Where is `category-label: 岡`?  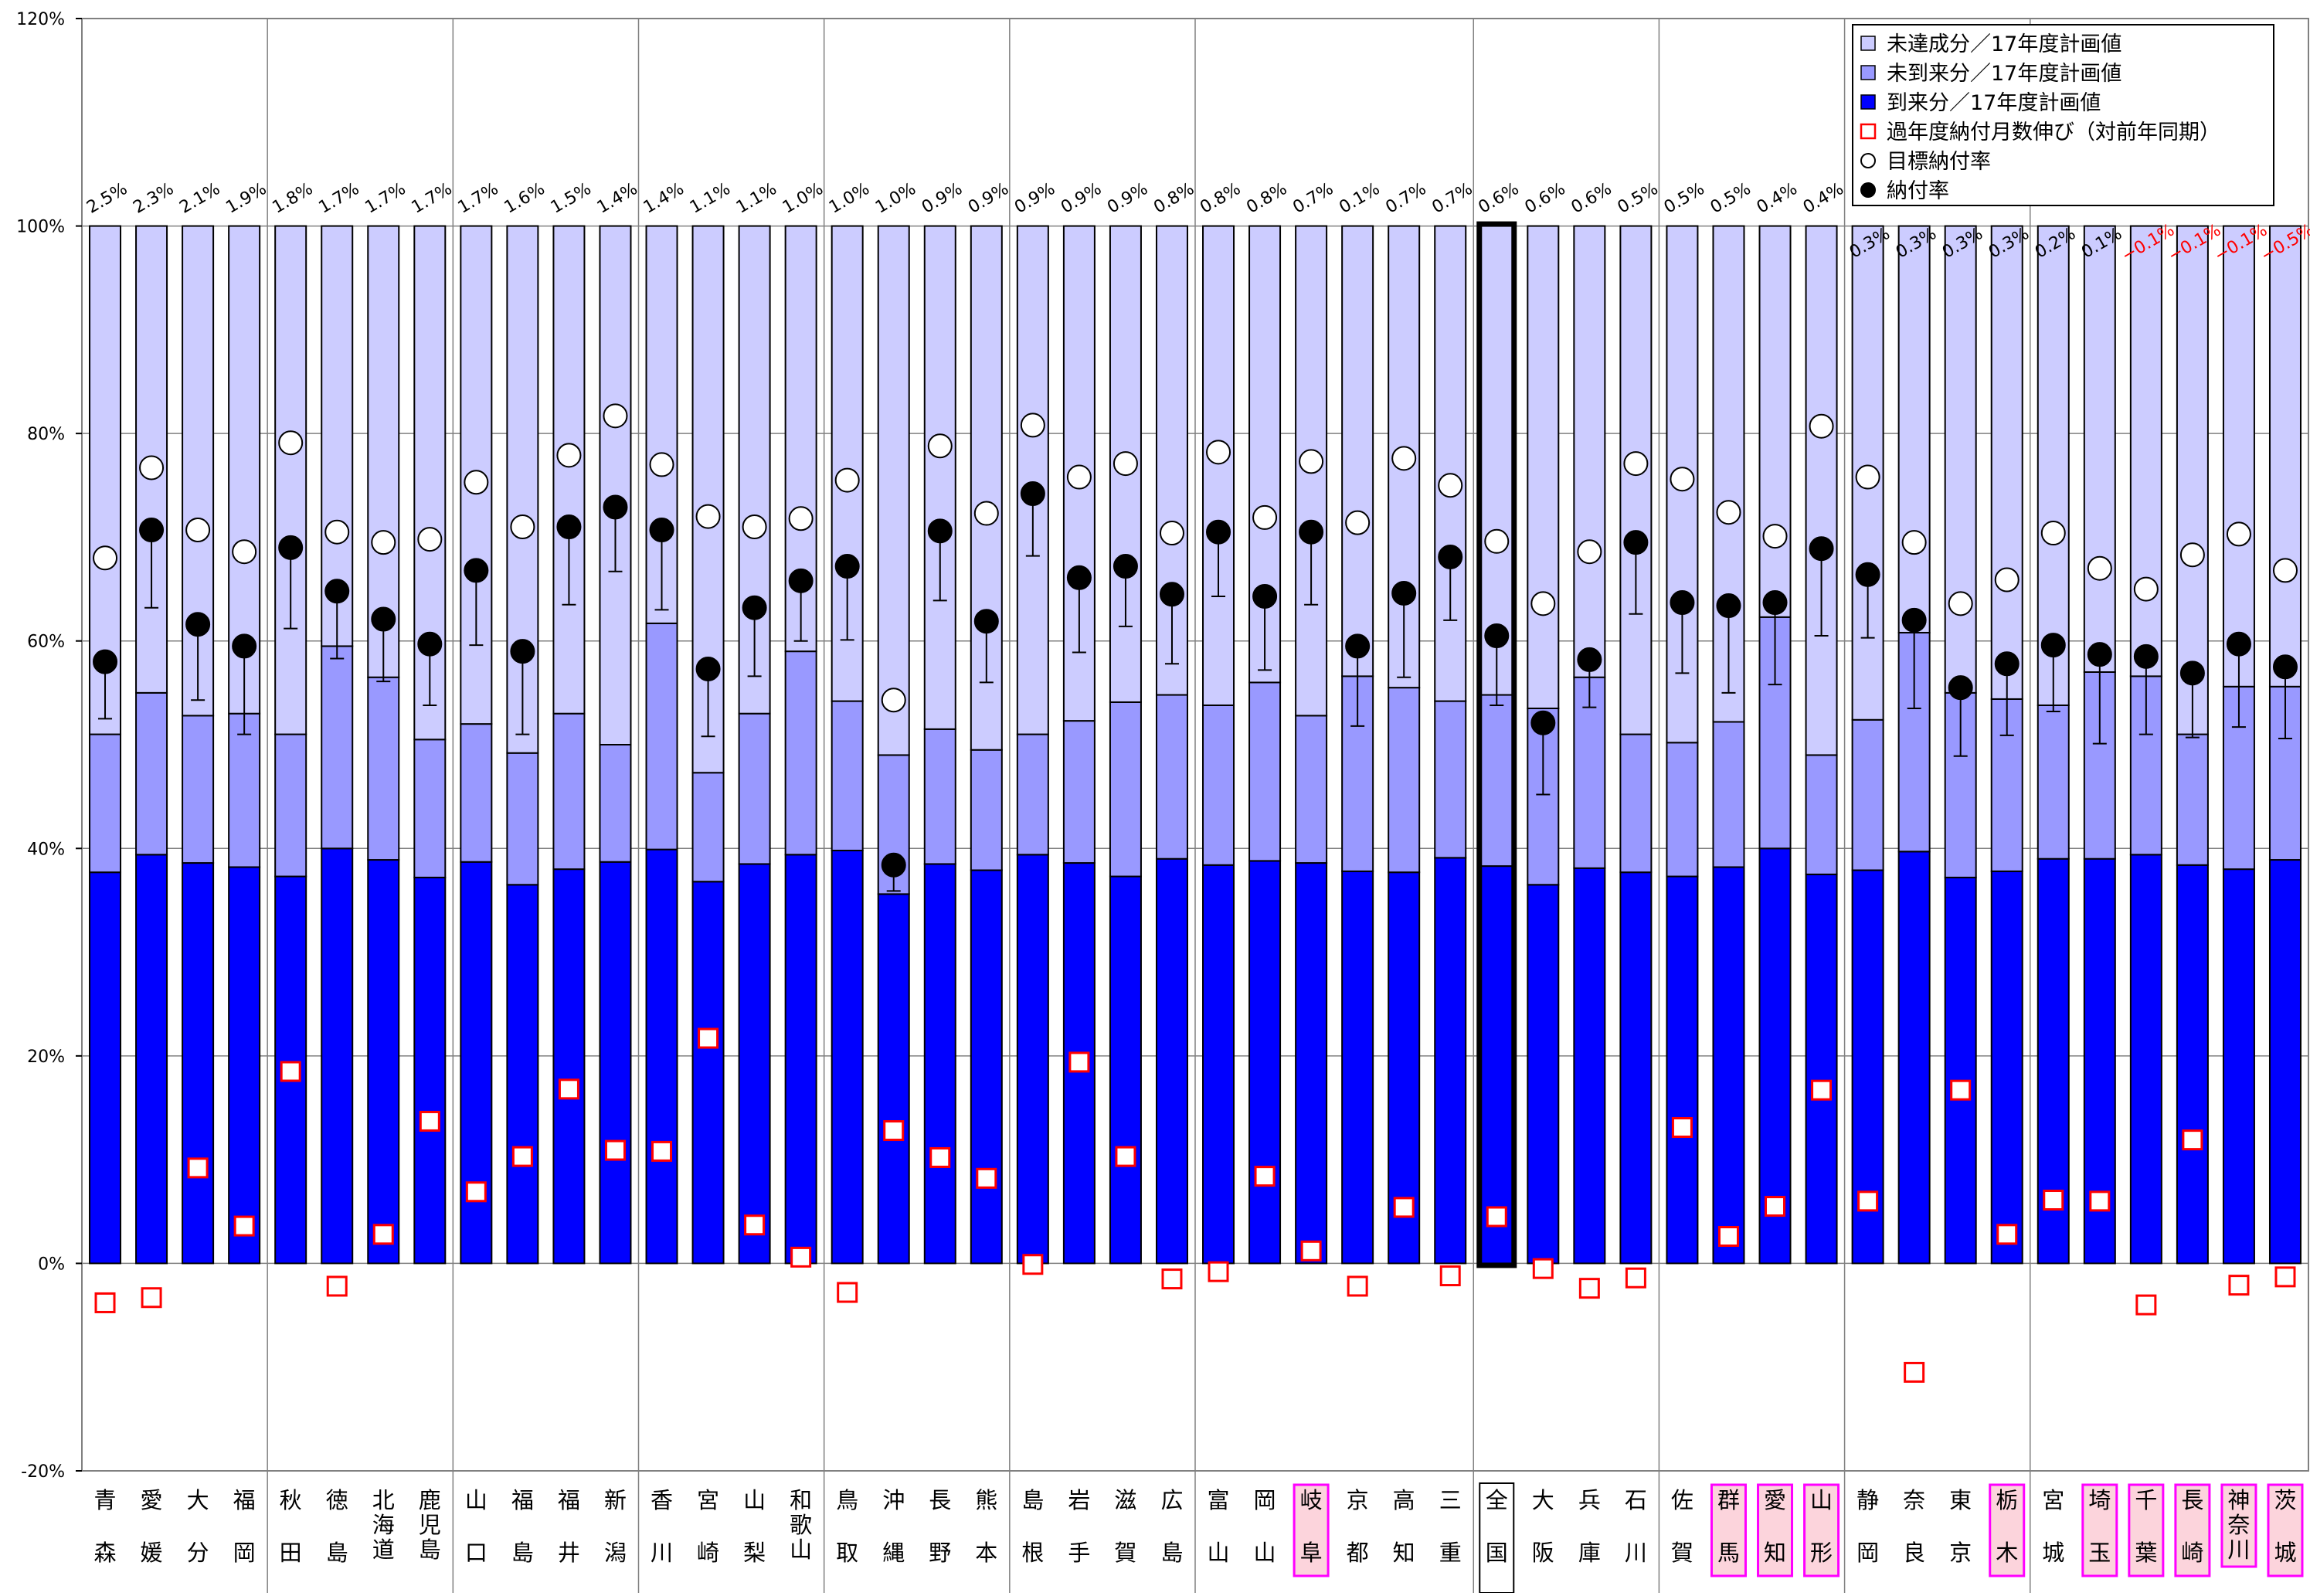
category-label: 岡 is located at coordinates (1265, 1500).